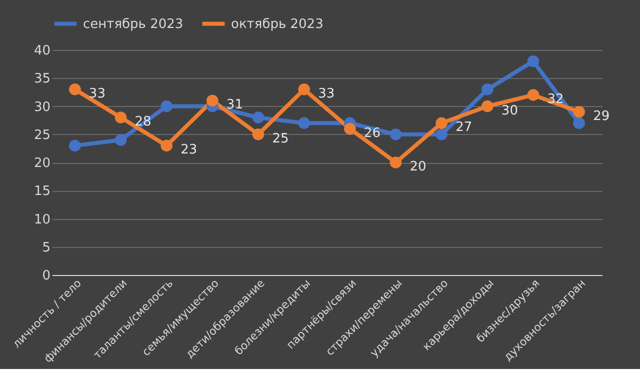  What do you see at coordinates (234, 105) in the screenshot?
I see `data-label: 31` at bounding box center [234, 105].